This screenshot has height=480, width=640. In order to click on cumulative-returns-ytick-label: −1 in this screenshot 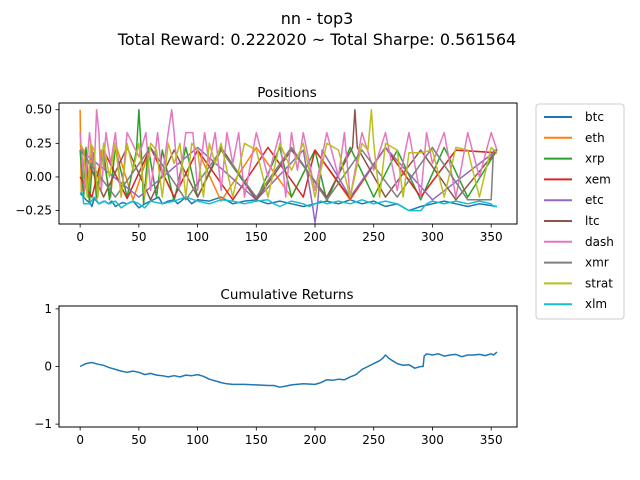, I will do `click(43, 424)`.